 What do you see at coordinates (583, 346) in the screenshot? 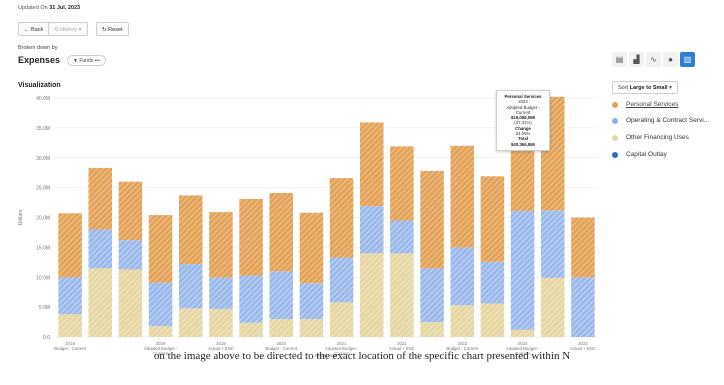
I see `x-tick-label: 2023 Actual + ENC` at bounding box center [583, 346].